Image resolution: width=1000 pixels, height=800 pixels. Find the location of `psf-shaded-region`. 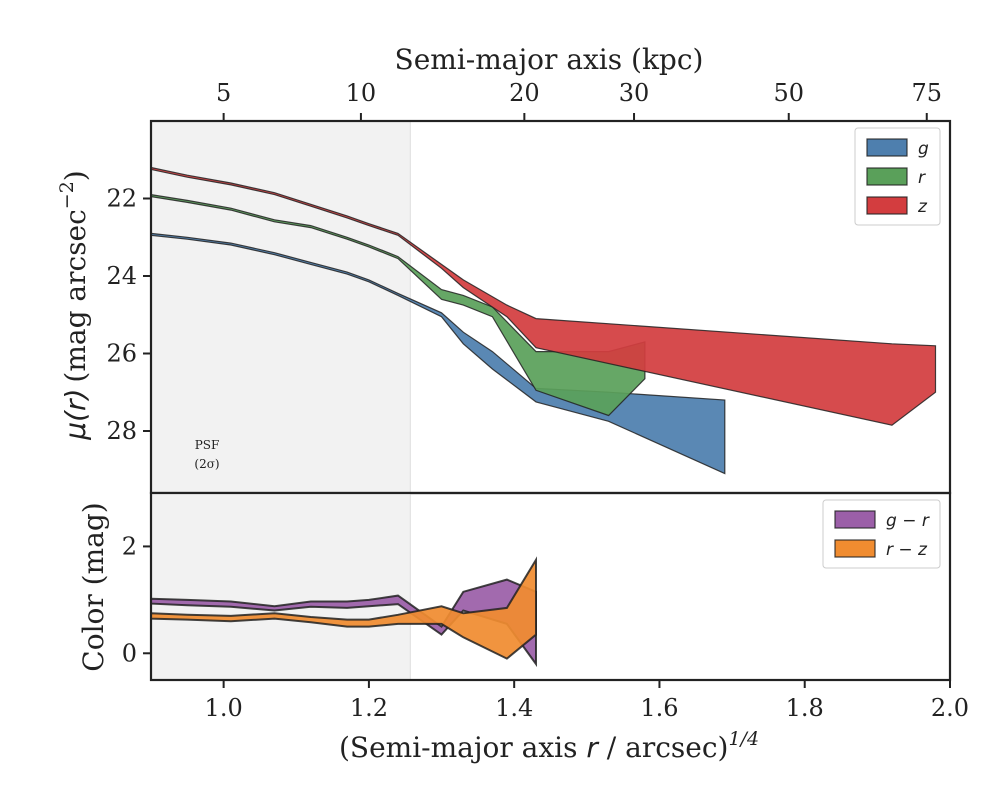

psf-shaded-region is located at coordinates (280, 307).